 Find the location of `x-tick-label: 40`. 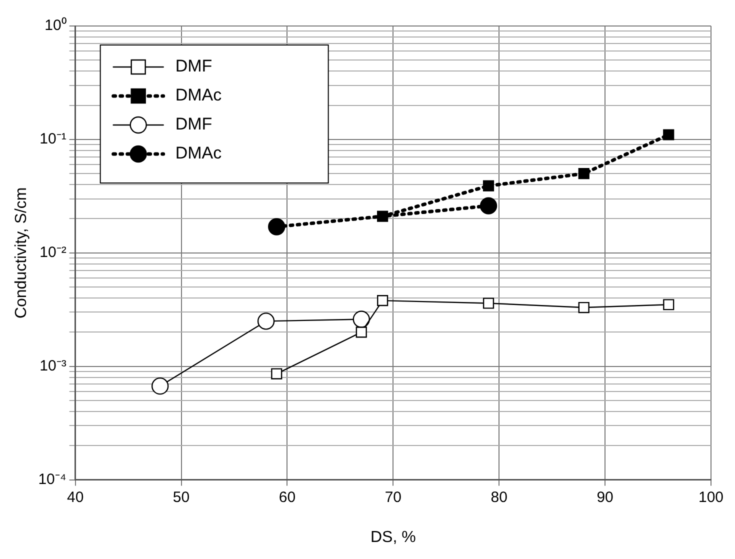

x-tick-label: 40 is located at coordinates (75, 497).